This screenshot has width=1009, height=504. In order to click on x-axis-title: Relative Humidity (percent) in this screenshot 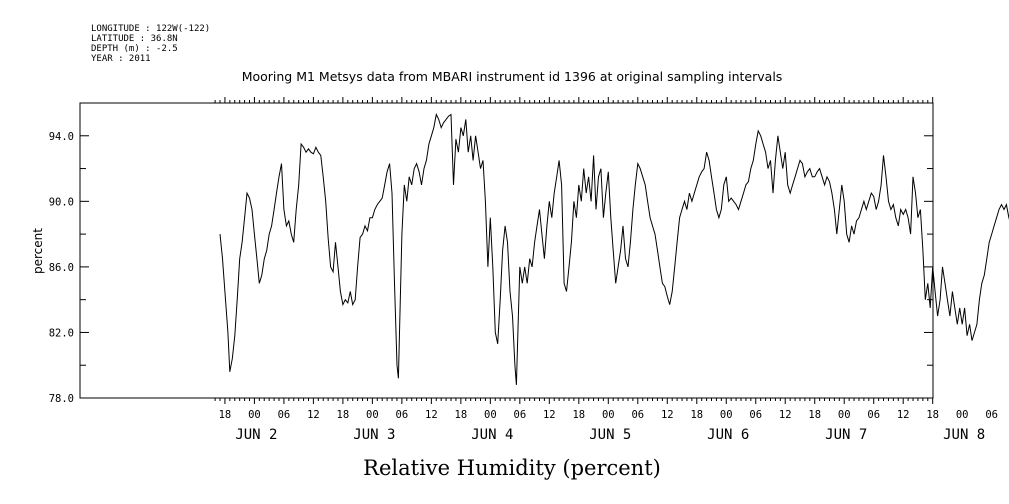, I will do `click(512, 468)`.